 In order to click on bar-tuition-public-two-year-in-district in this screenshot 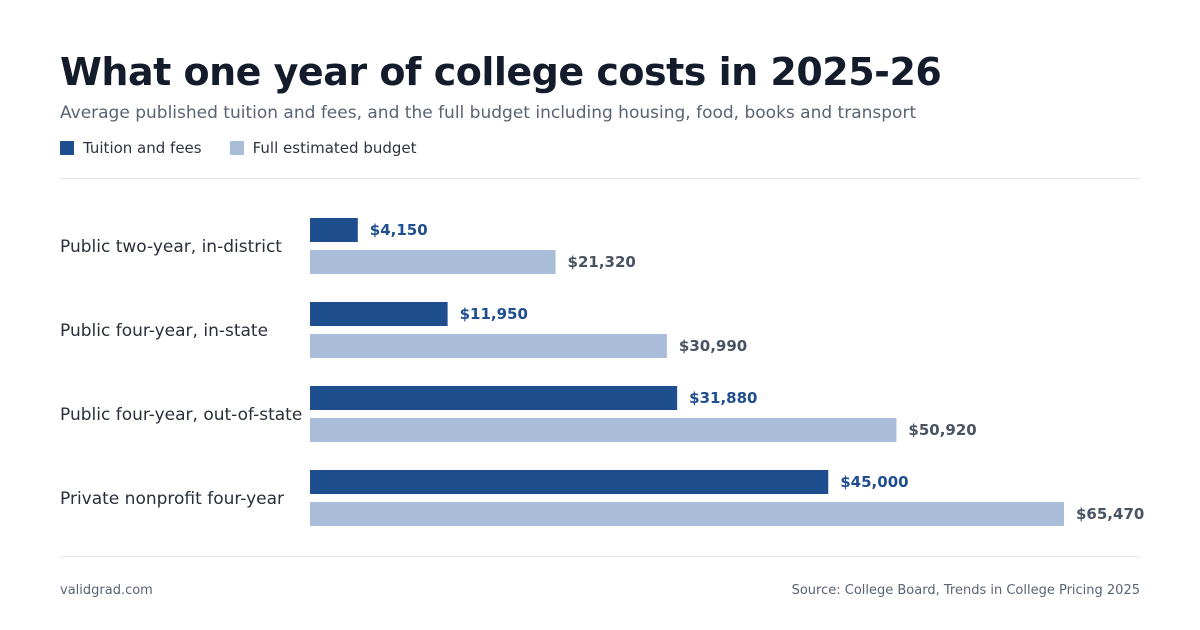, I will do `click(334, 230)`.